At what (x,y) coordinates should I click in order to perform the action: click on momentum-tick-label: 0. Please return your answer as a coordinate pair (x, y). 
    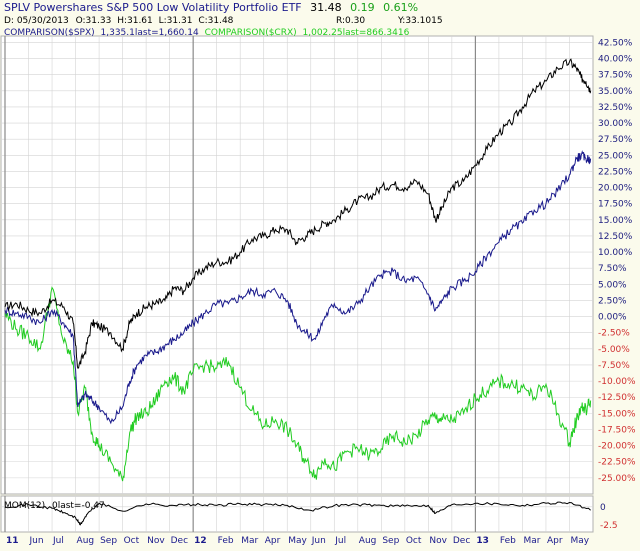
    Looking at the image, I should click on (603, 508).